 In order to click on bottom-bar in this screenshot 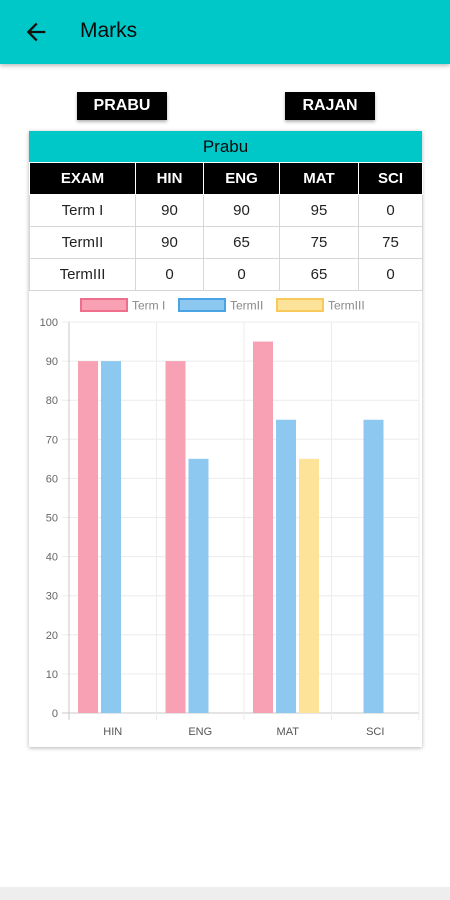, I will do `click(225, 893)`.